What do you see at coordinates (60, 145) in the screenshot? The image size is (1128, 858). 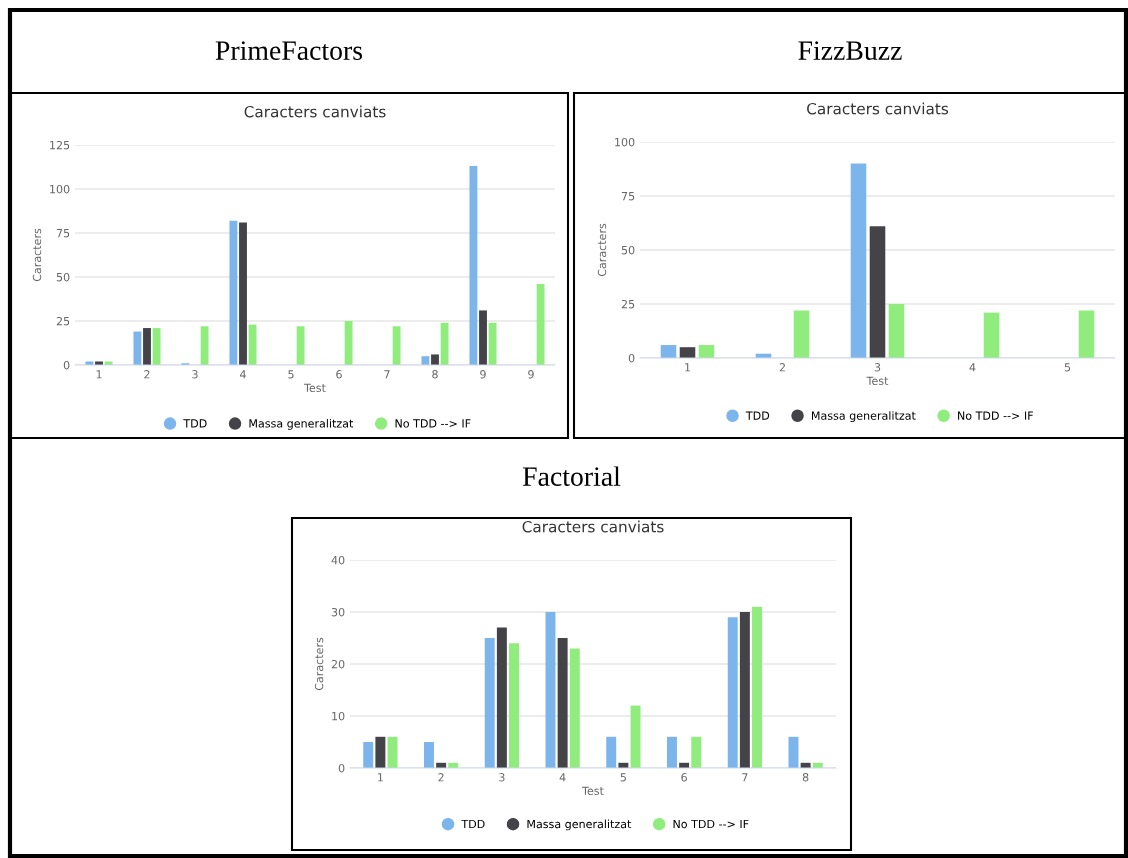 I see `y-tick-label: 125` at bounding box center [60, 145].